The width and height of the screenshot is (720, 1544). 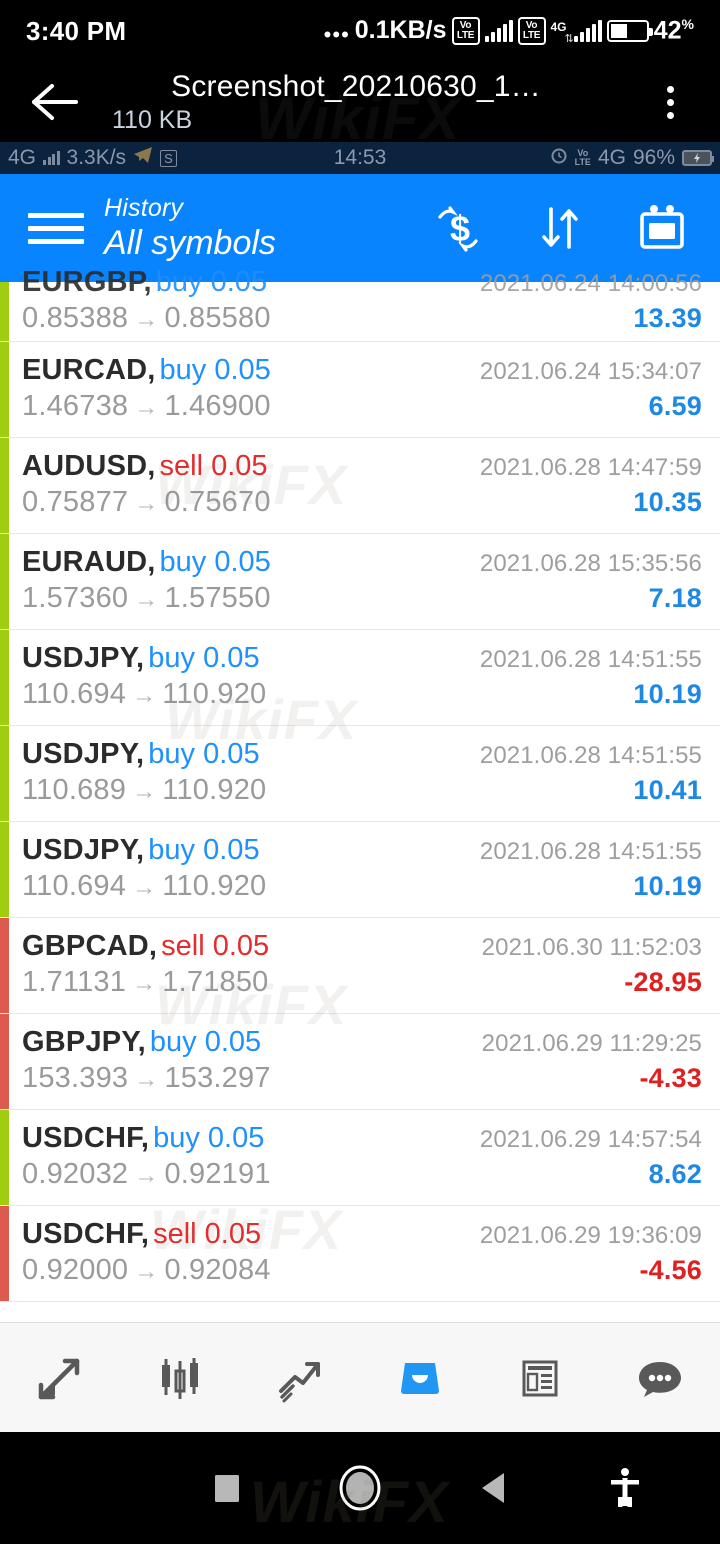 I want to click on inner-speed-label: 3.3K/s, so click(x=96, y=157).